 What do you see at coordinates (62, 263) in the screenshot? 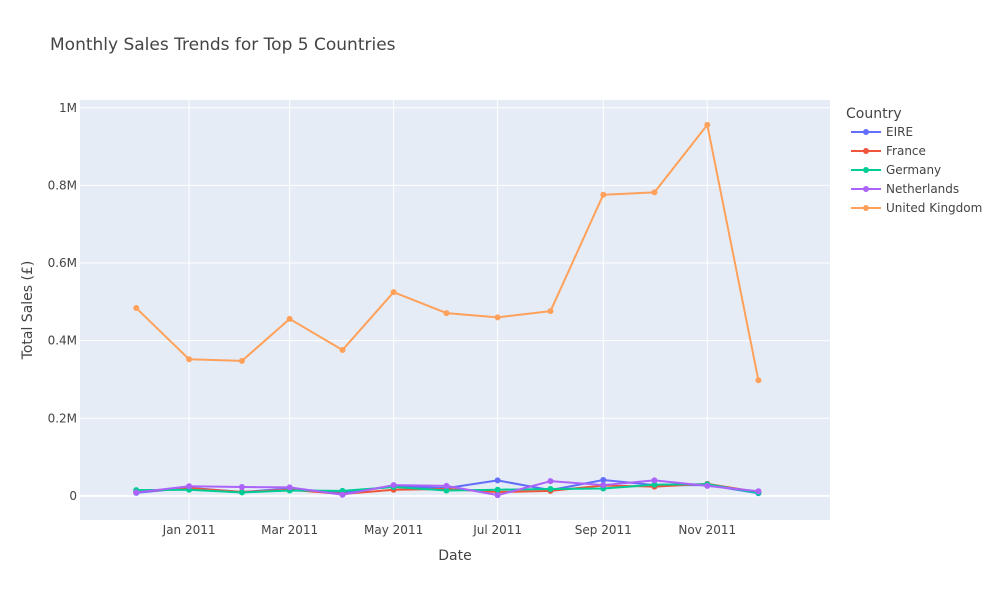
I see `y-tick-label: 0.6M` at bounding box center [62, 263].